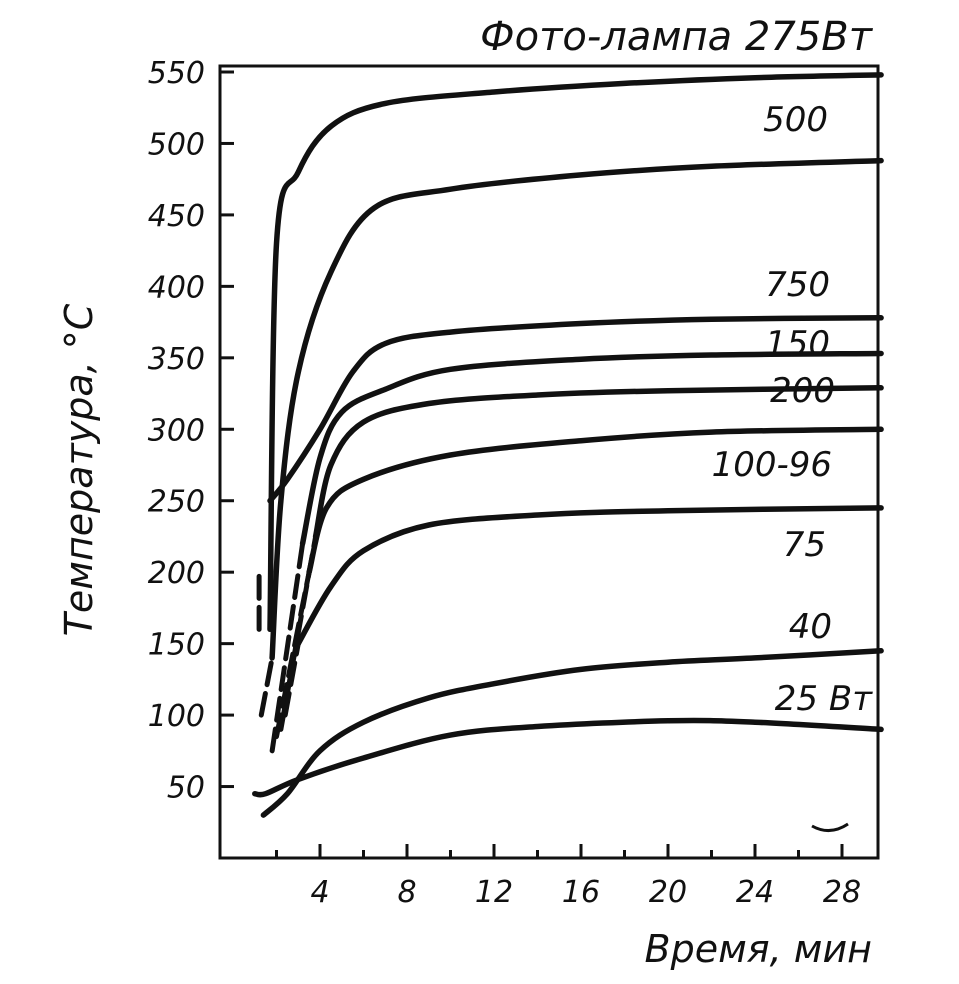 The width and height of the screenshot is (959, 984). Describe the element at coordinates (176, 359) in the screenshot. I see `y-tick-label: 350` at that location.